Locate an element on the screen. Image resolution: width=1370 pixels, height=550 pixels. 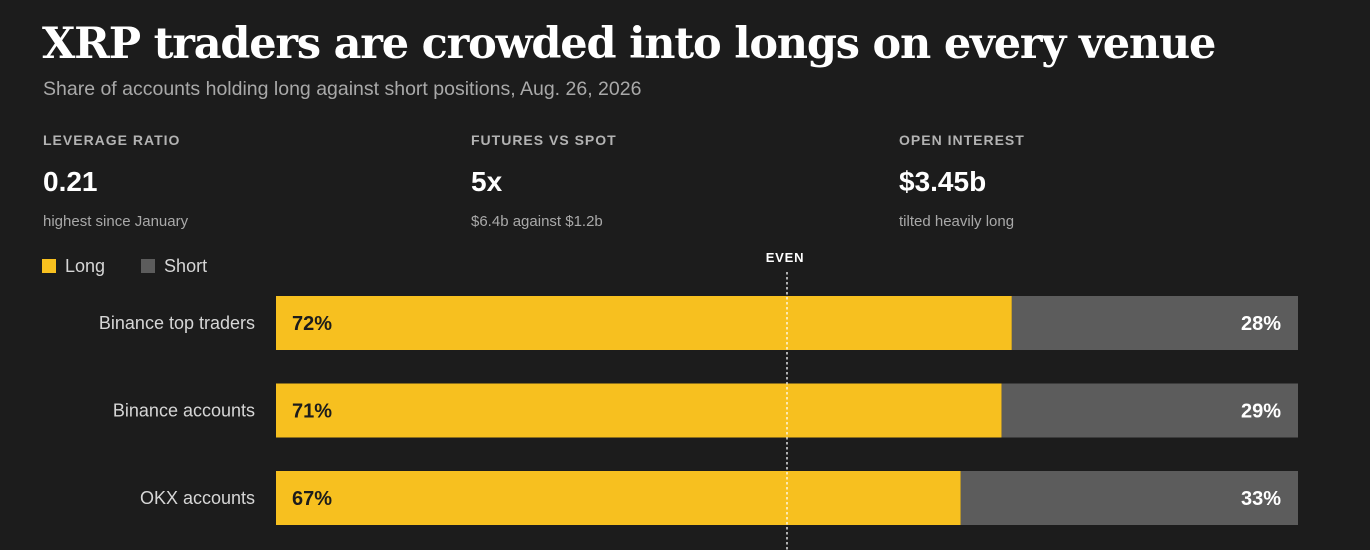
stat-note: tilted heavily long is located at coordinates (957, 221).